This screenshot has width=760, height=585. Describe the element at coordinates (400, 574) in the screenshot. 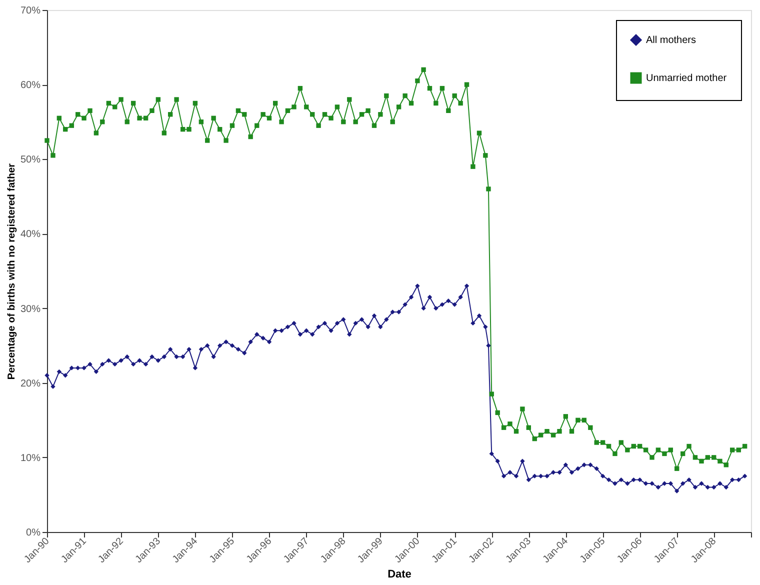

I see `x-axis-title: Date` at that location.